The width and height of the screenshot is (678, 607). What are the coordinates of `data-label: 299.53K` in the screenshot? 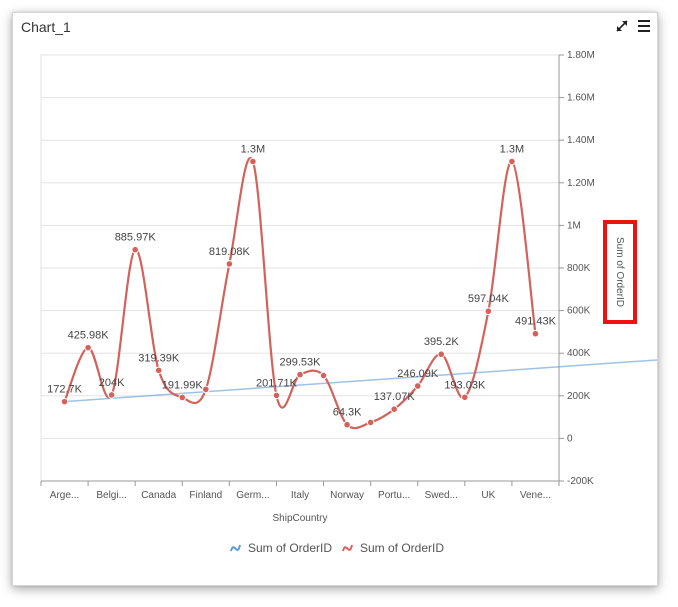 It's located at (301, 363).